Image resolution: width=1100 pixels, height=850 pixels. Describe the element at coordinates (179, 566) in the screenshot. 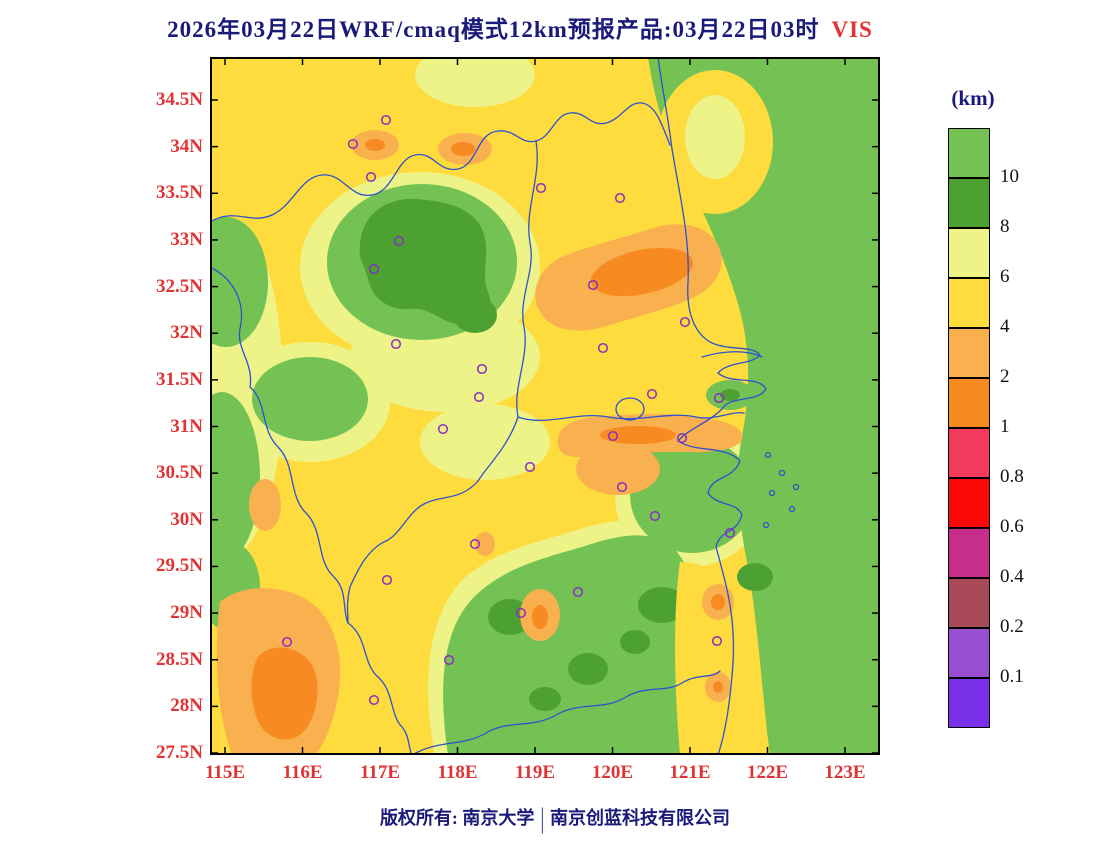

I see `lat-label: 29.5N` at that location.